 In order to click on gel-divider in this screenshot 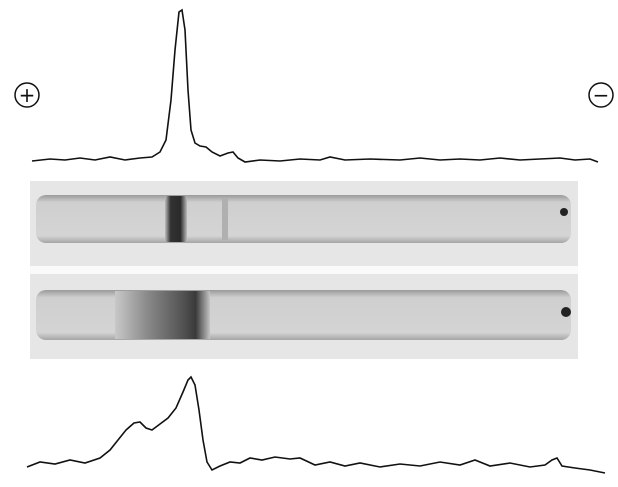, I will do `click(304, 270)`.